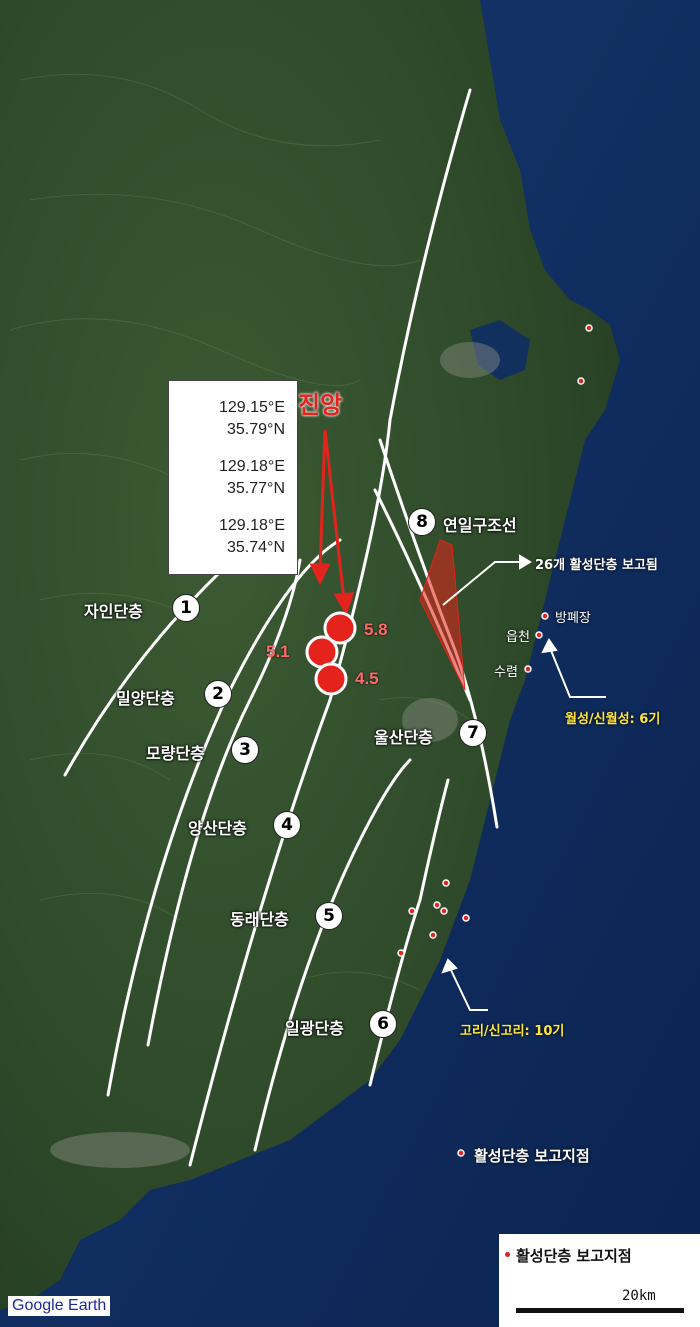  What do you see at coordinates (59, 1306) in the screenshot?
I see `google-earth-attribution: Google Earth` at bounding box center [59, 1306].